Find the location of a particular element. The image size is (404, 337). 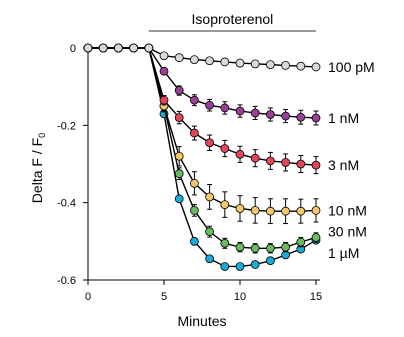

y-axis-title-subscript: 0 is located at coordinates (42, 135).